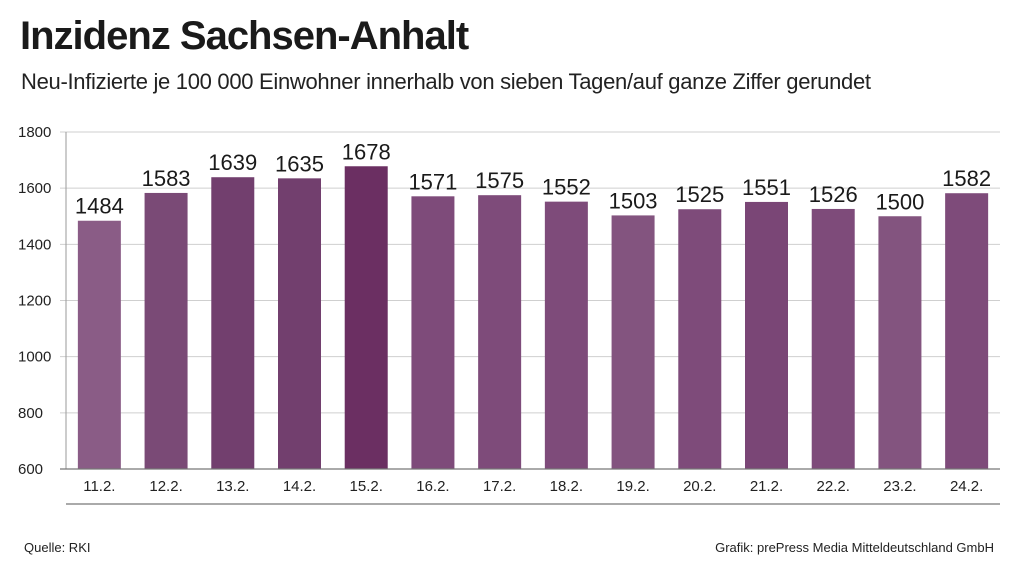 The width and height of the screenshot is (1024, 575). Describe the element at coordinates (299, 163) in the screenshot. I see `value-label: 1635` at that location.